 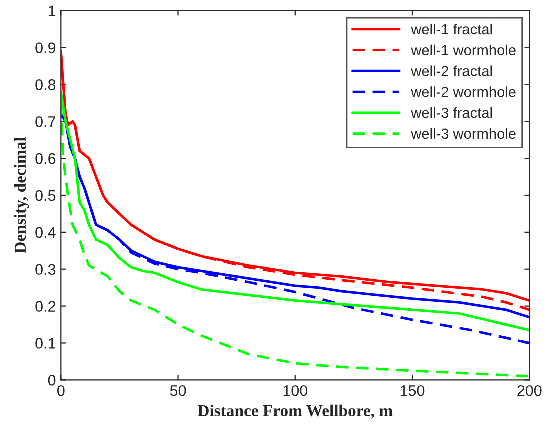 What do you see at coordinates (463, 92) in the screenshot?
I see `legend-label: well-2 wormhole` at bounding box center [463, 92].